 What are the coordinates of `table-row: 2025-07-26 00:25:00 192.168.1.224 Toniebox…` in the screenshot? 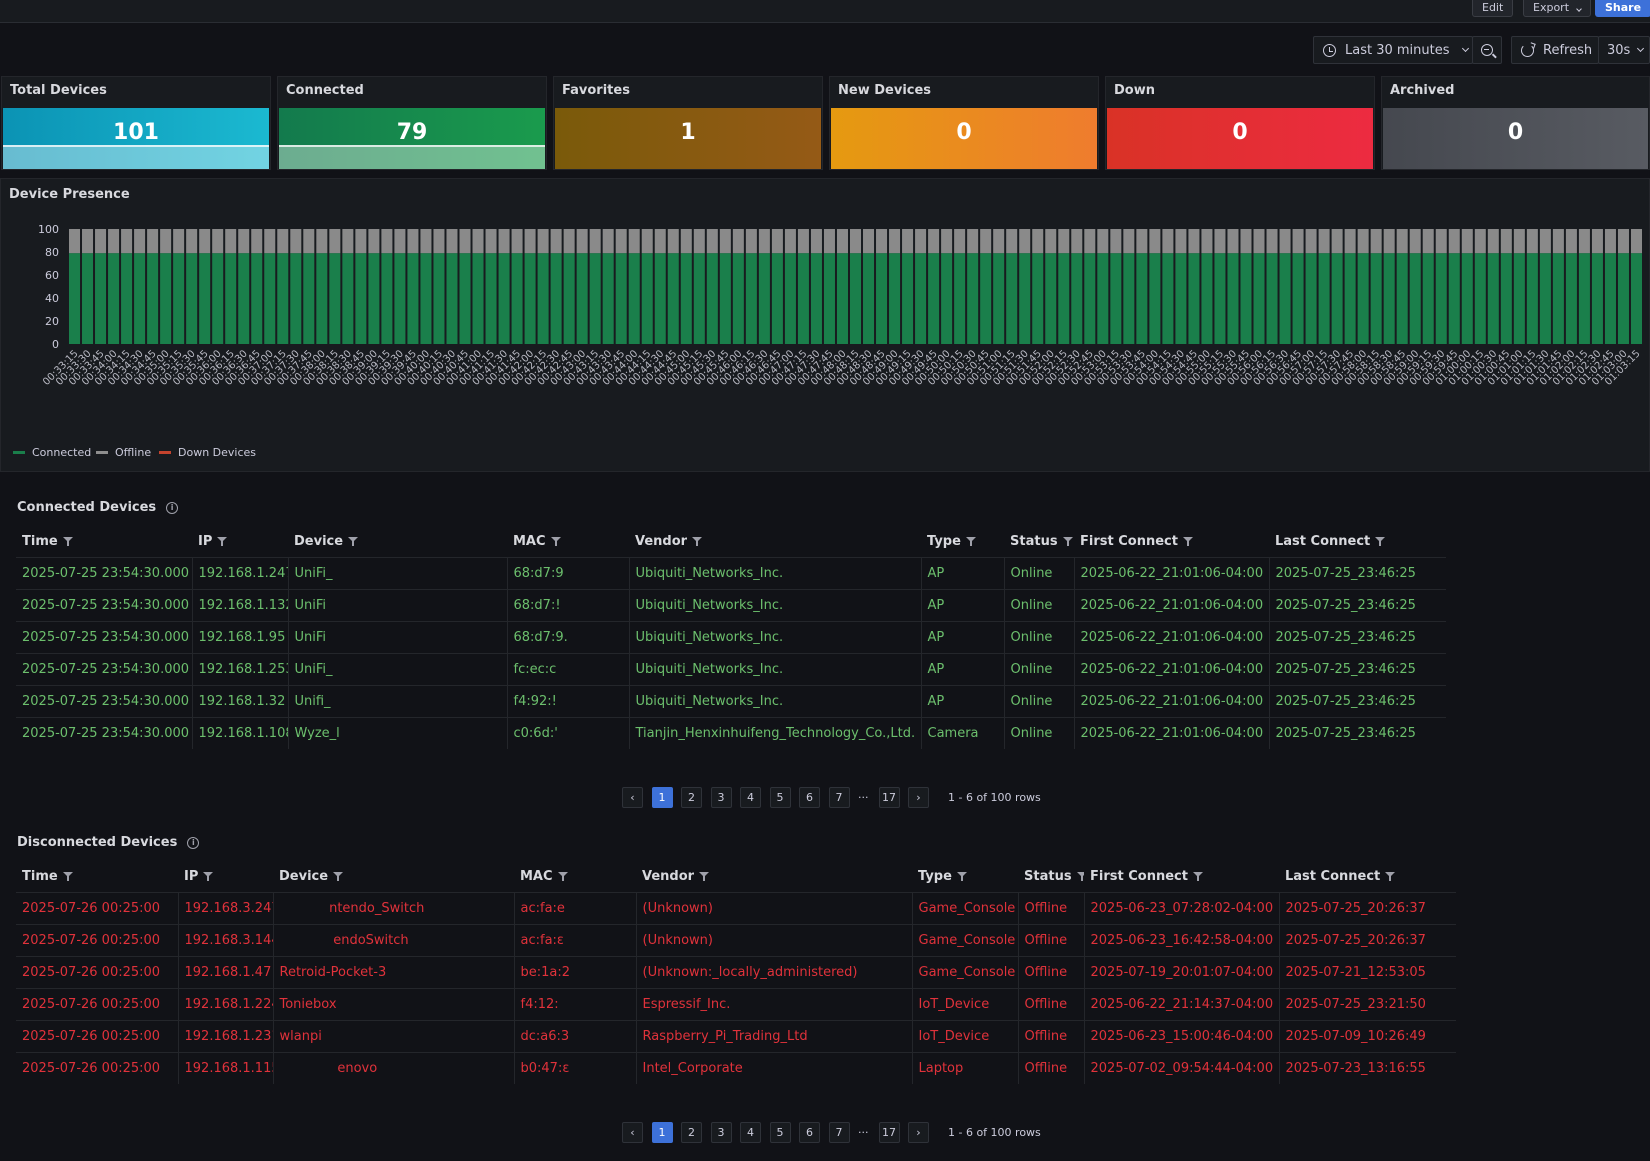 It's located at (736, 1003).